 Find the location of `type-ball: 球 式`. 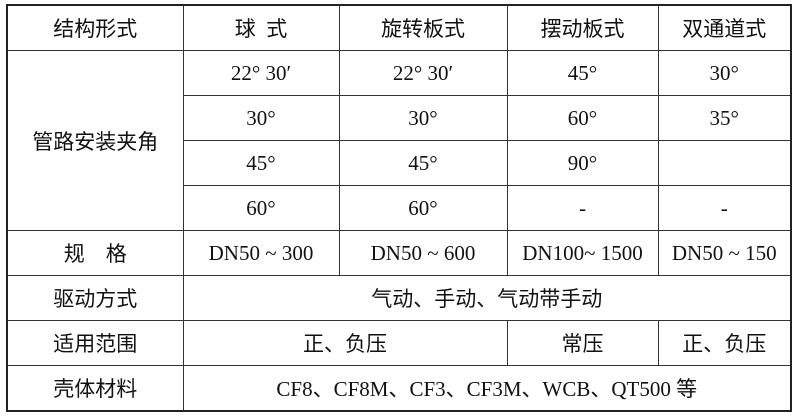

type-ball: 球 式 is located at coordinates (261, 27).